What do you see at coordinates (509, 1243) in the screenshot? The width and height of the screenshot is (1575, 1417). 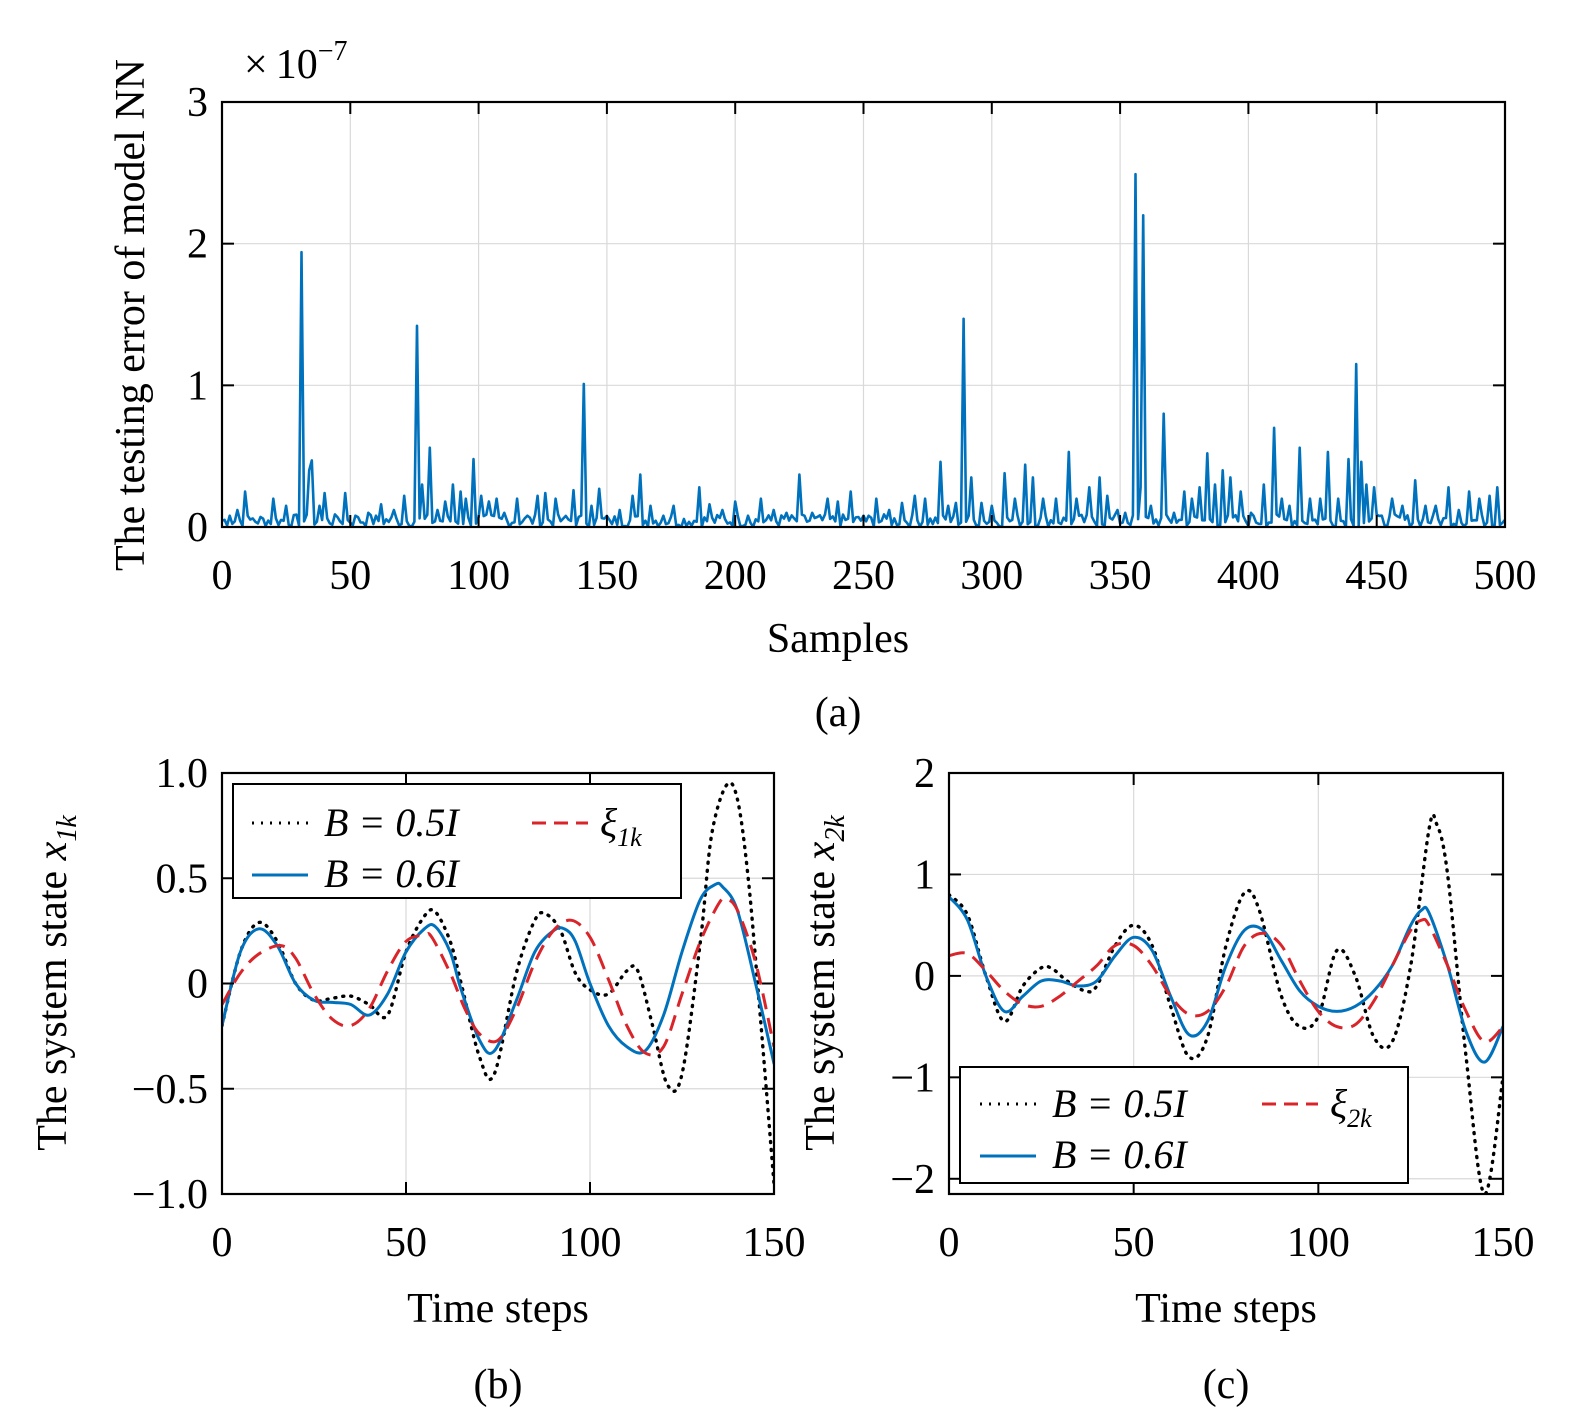 I see `chart-b-x-tick-labels: 0 50 100 150` at bounding box center [509, 1243].